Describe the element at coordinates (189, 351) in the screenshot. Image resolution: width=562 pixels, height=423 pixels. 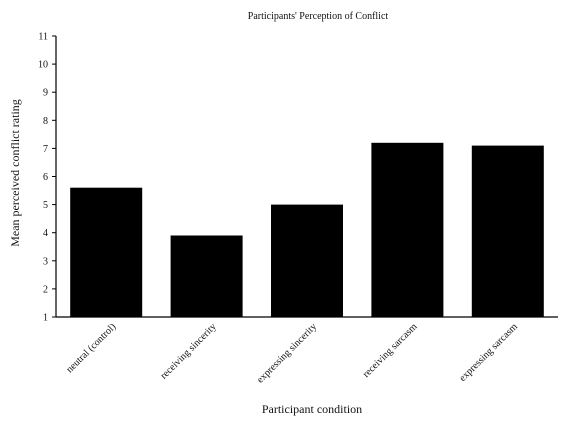
I see `x-tick-label: receiving sincerity` at that location.